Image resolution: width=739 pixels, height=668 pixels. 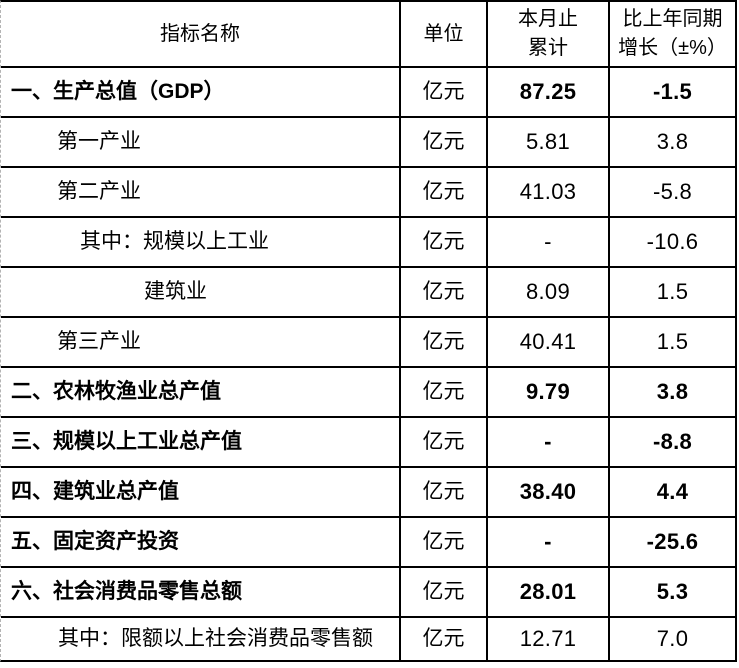 What do you see at coordinates (549, 193) in the screenshot?
I see `value-cell: 41.03` at bounding box center [549, 193].